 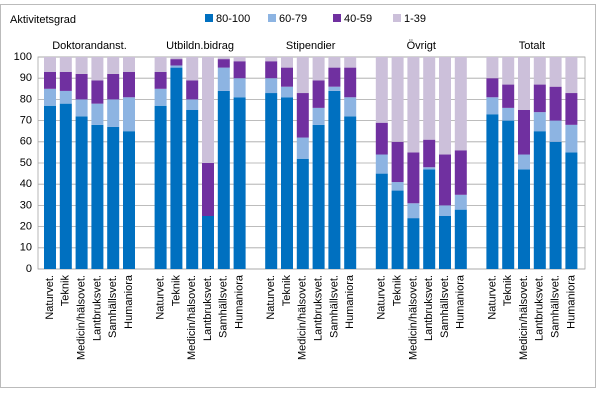 I want to click on y-tick-label: 30, so click(x=26, y=205).